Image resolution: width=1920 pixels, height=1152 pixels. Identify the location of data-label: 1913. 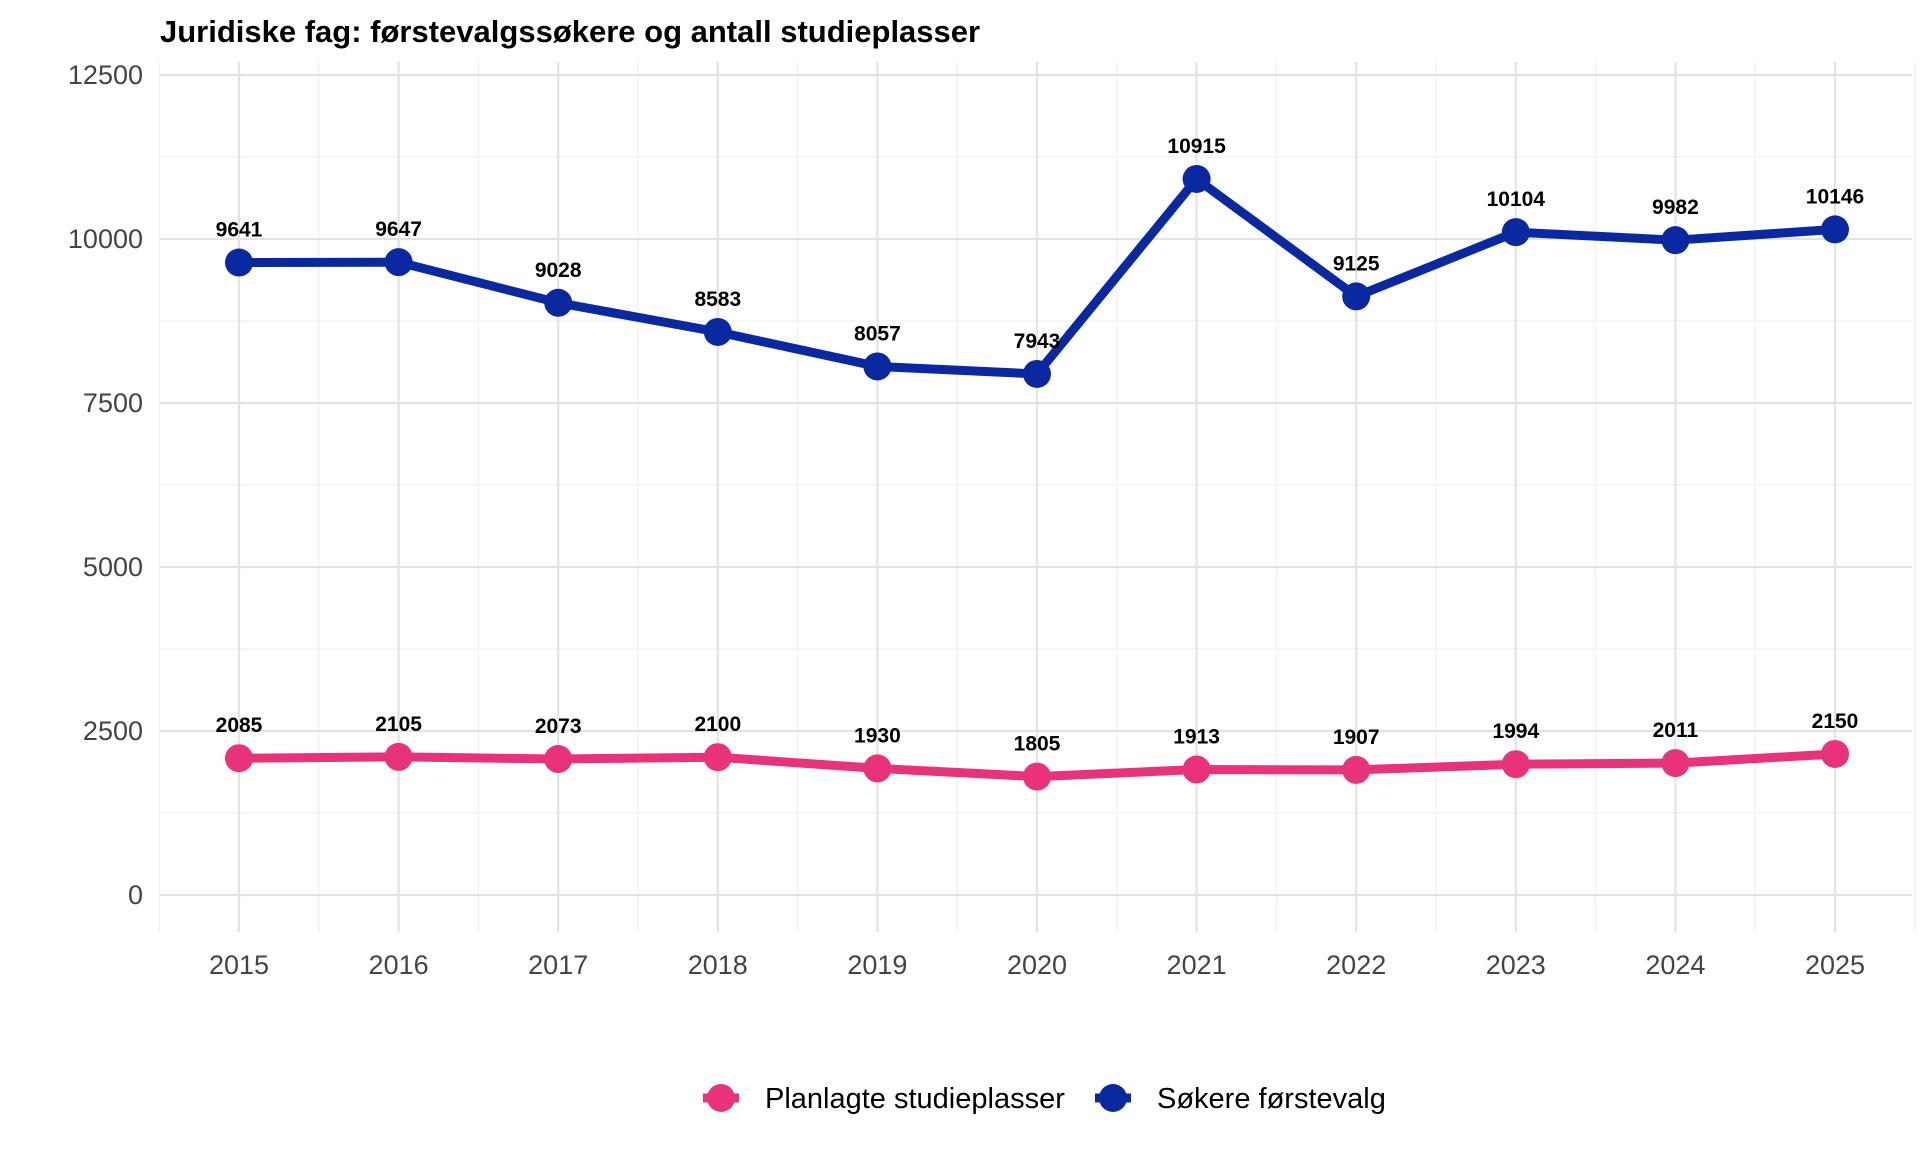
(1196, 737).